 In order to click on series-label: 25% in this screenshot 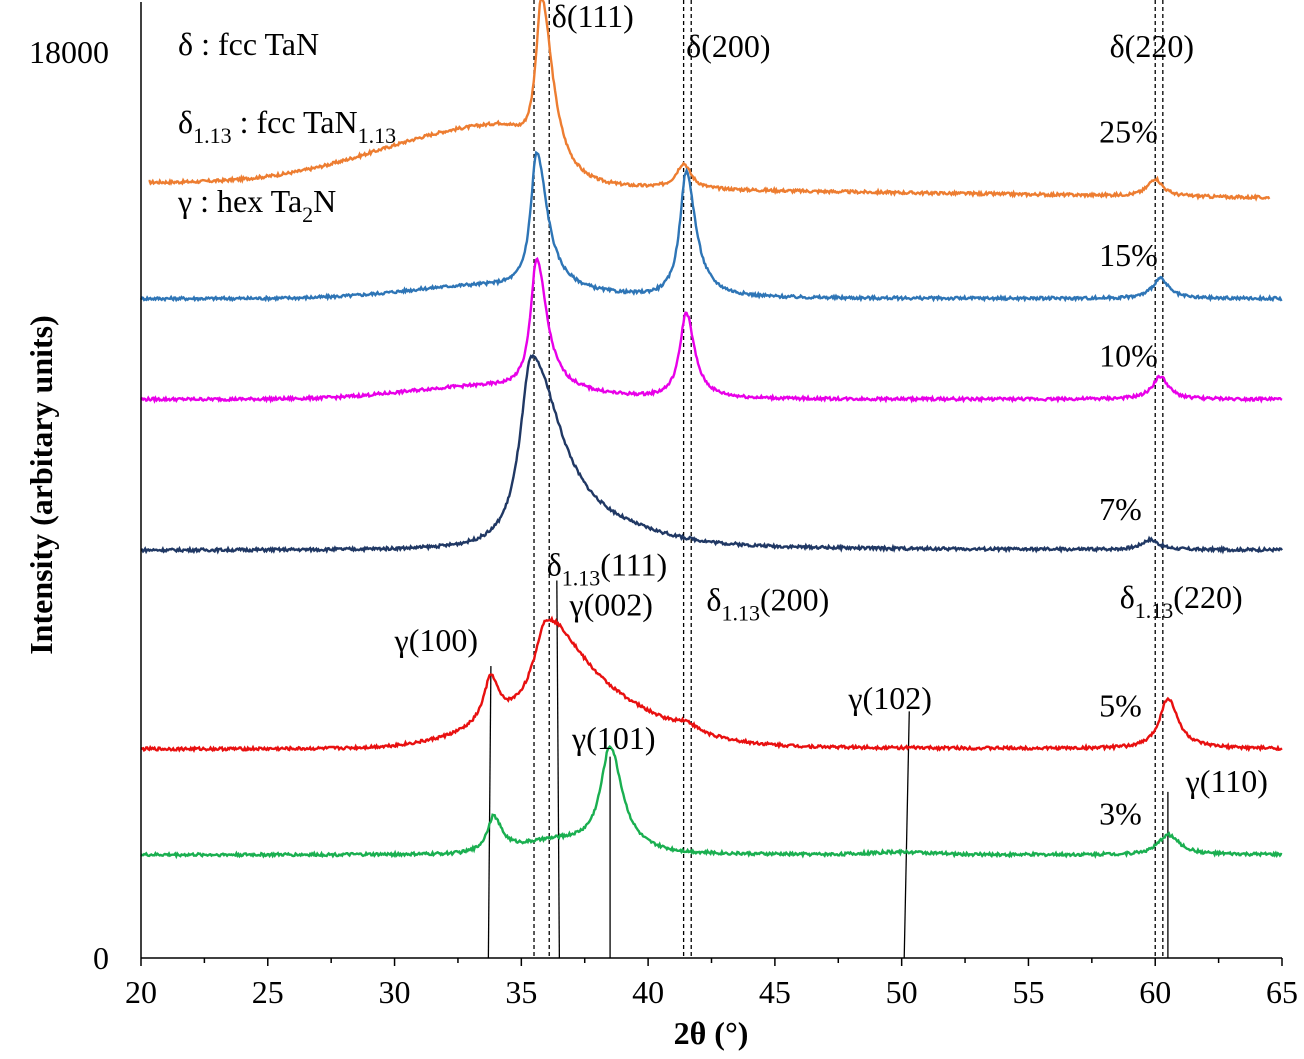, I will do `click(1128, 132)`.